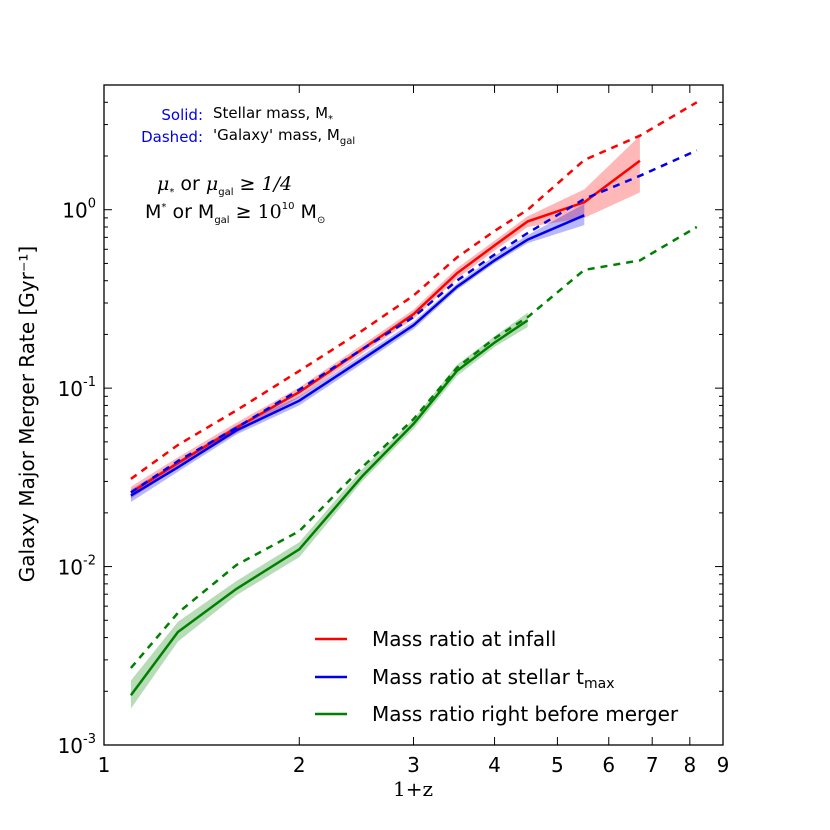 The height and width of the screenshot is (830, 830). What do you see at coordinates (299, 765) in the screenshot?
I see `x-tick-label-2: 2` at bounding box center [299, 765].